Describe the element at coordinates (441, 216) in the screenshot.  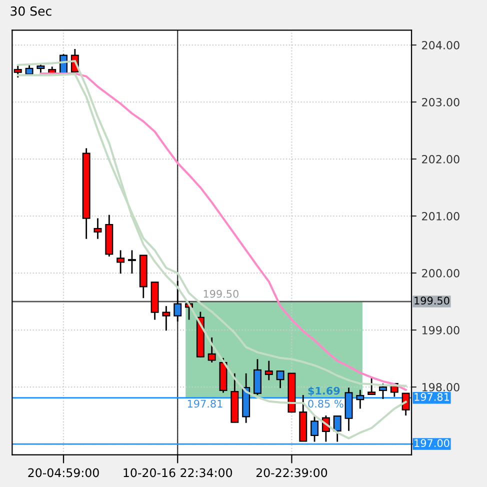
I see `y-tick-label: 201.00` at that location.